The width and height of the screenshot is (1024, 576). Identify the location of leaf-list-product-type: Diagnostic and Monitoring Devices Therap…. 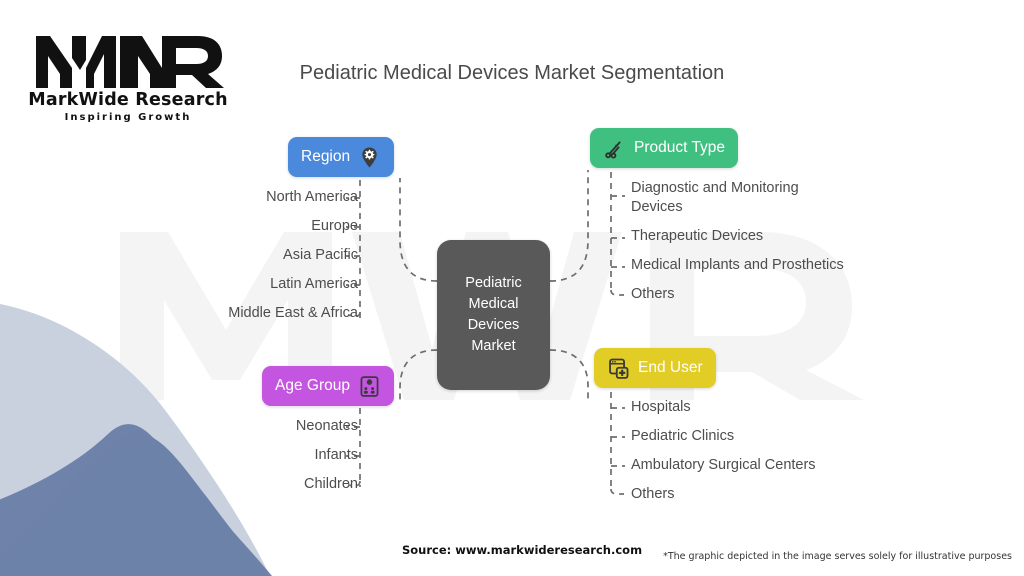
(737, 241).